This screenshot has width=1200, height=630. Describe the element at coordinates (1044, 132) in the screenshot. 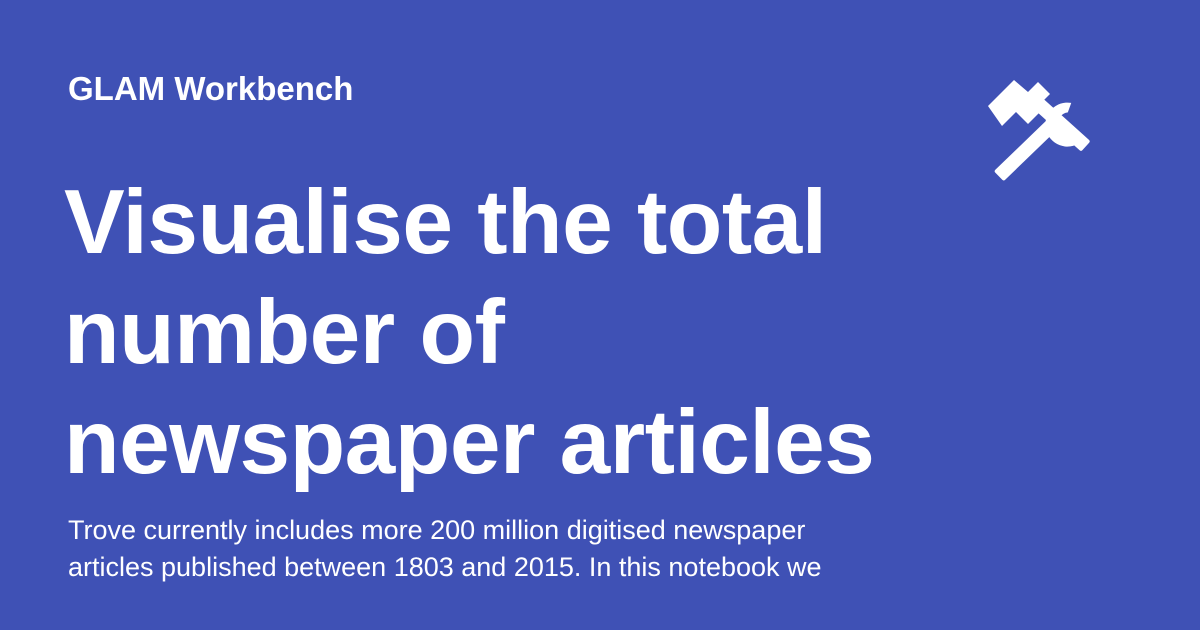

I see `hammer-wrench-icon` at that location.